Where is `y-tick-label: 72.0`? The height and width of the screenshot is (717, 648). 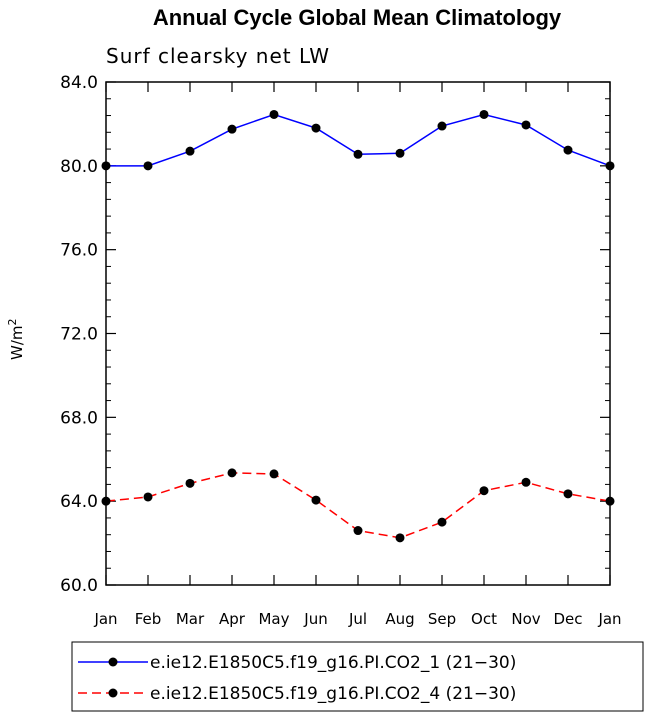
y-tick-label: 72.0 is located at coordinates (79, 335).